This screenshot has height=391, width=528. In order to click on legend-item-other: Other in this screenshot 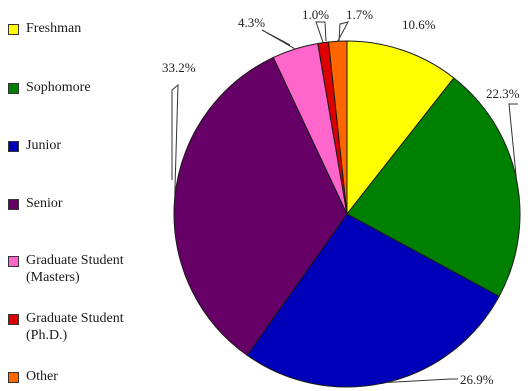, I will do `click(33, 376)`.